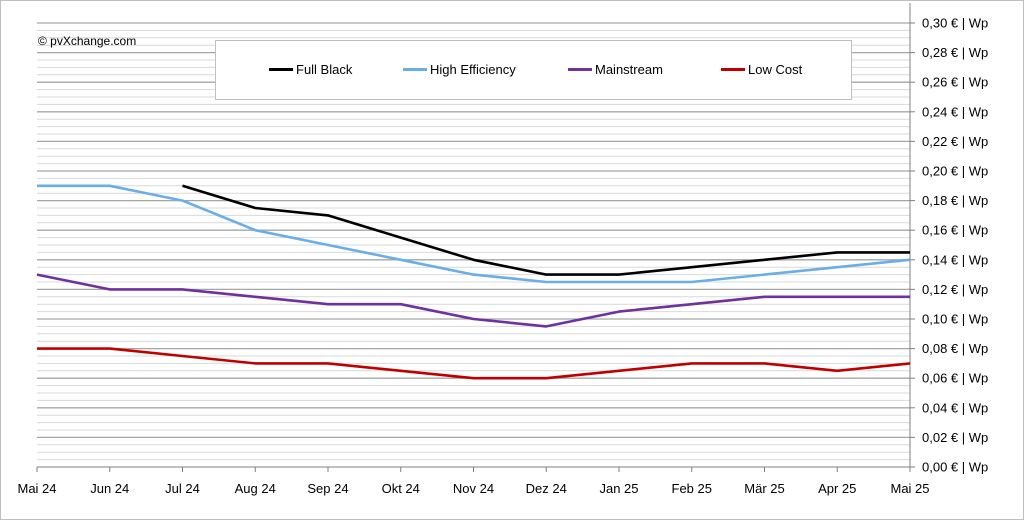  I want to click on y-tick-label: 0,08 € | Wp, so click(955, 348).